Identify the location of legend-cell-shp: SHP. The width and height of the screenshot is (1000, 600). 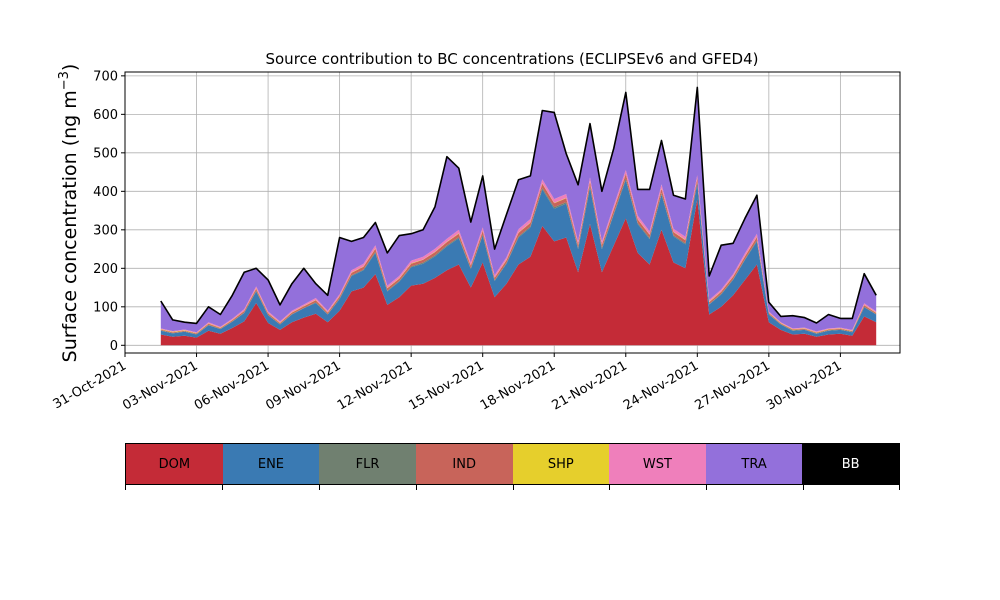
(561, 464).